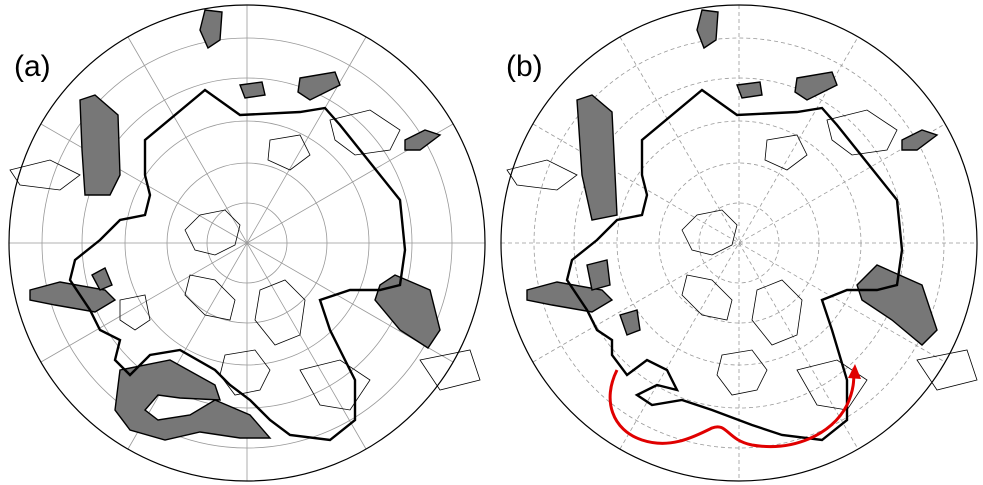  I want to click on red-arrow, so click(734, 406).